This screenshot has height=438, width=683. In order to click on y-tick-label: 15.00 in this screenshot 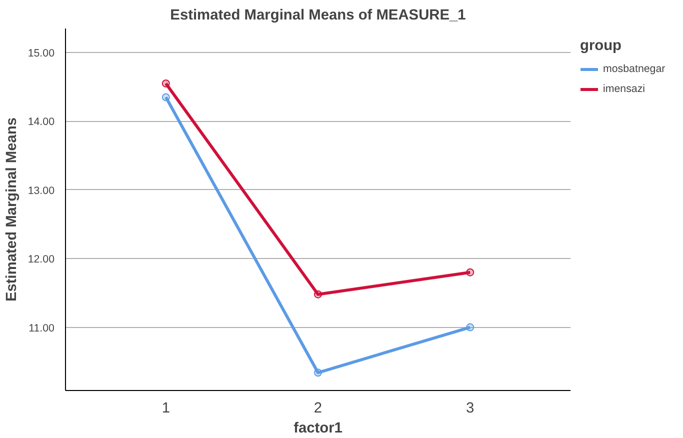, I will do `click(41, 54)`.